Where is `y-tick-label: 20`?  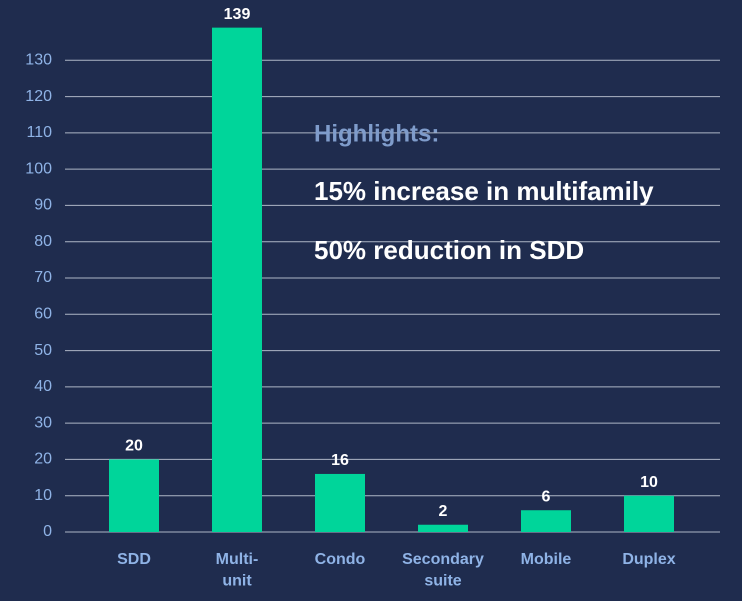 y-tick-label: 20 is located at coordinates (43, 459).